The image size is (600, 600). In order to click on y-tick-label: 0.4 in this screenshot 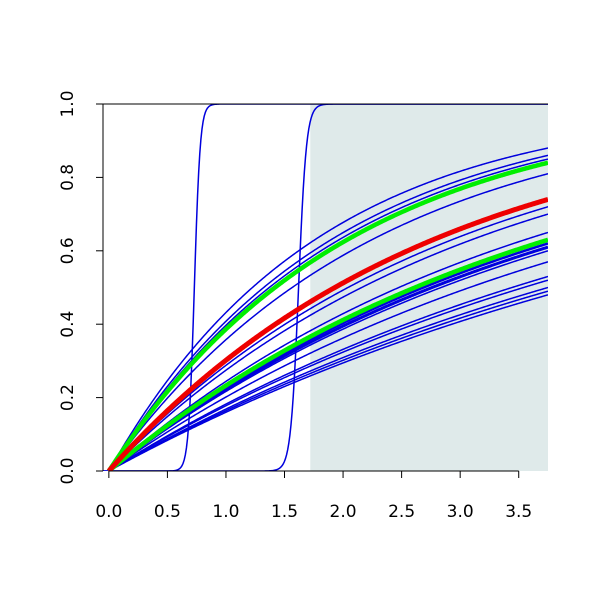, I will do `click(68, 324)`.